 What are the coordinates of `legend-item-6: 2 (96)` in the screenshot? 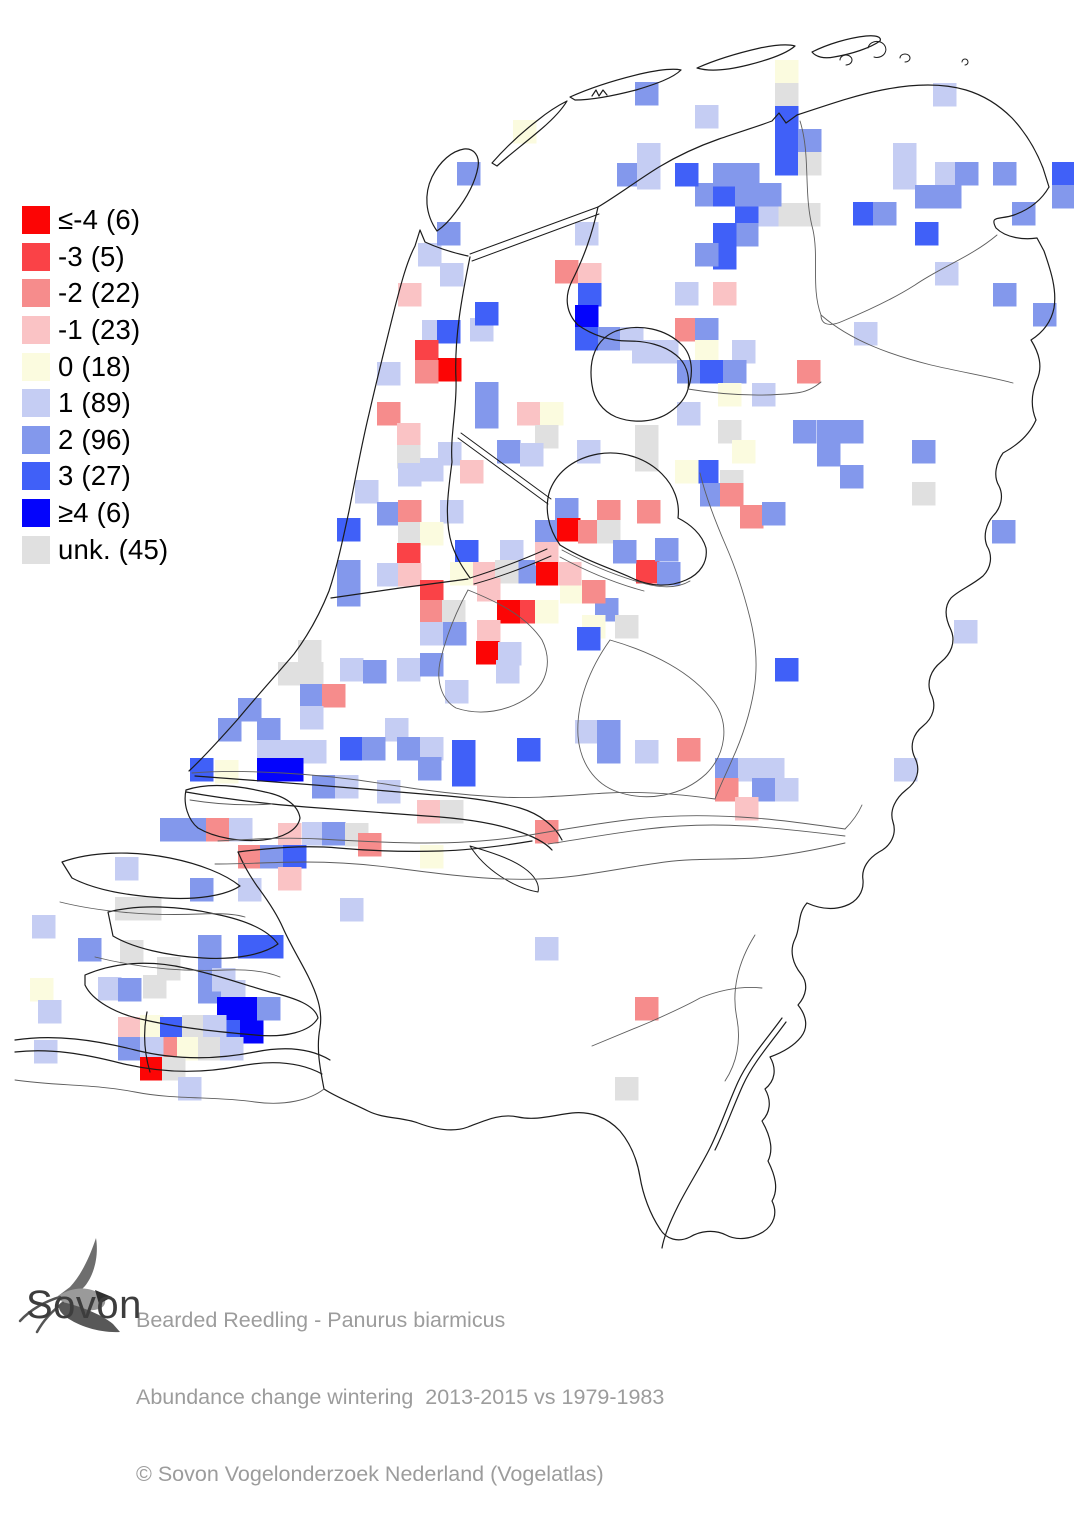 It's located at (95, 440).